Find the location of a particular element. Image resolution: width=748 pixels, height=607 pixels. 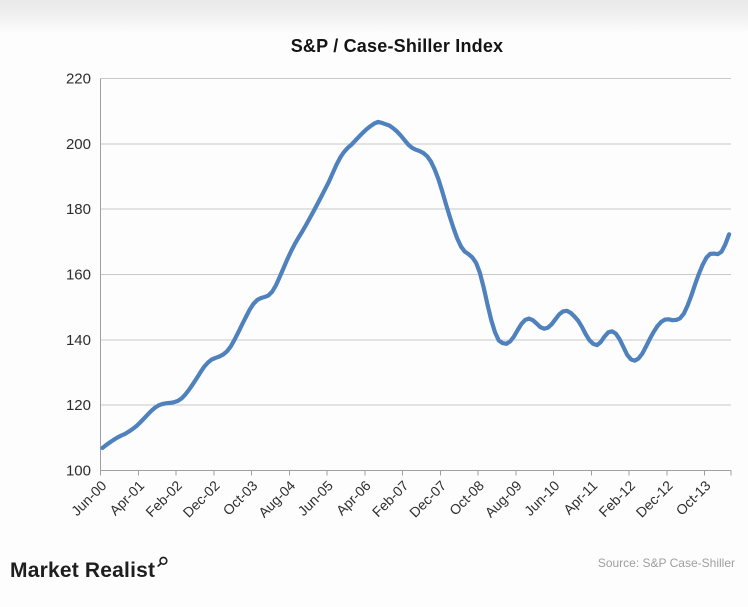

x-axis-label: Apr-11 is located at coordinates (580, 497).